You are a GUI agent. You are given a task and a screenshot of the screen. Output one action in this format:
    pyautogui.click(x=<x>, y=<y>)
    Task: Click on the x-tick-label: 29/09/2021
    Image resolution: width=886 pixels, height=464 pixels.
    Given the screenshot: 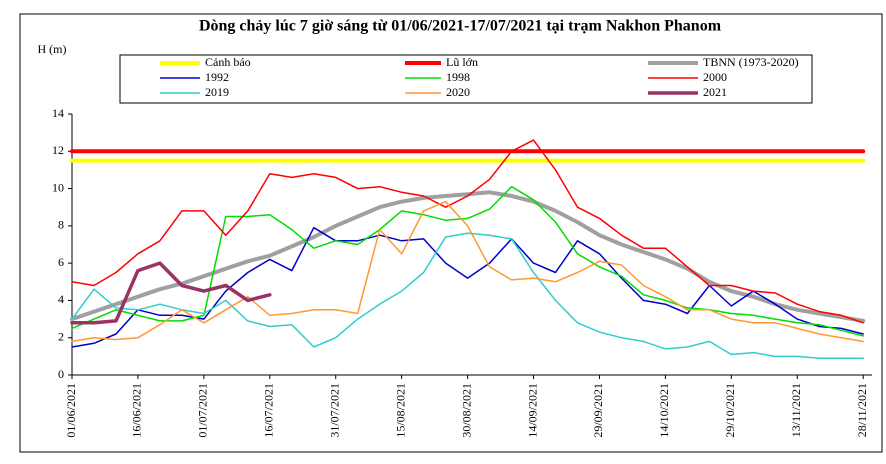 What is the action you would take?
    pyautogui.click(x=598, y=410)
    